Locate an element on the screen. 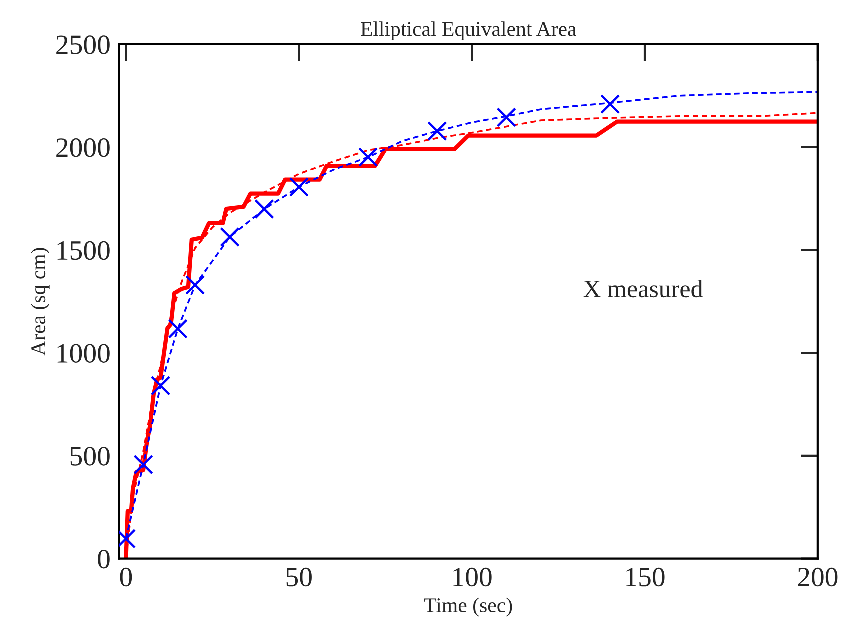  y-tick-label: 2500 is located at coordinates (83, 45).